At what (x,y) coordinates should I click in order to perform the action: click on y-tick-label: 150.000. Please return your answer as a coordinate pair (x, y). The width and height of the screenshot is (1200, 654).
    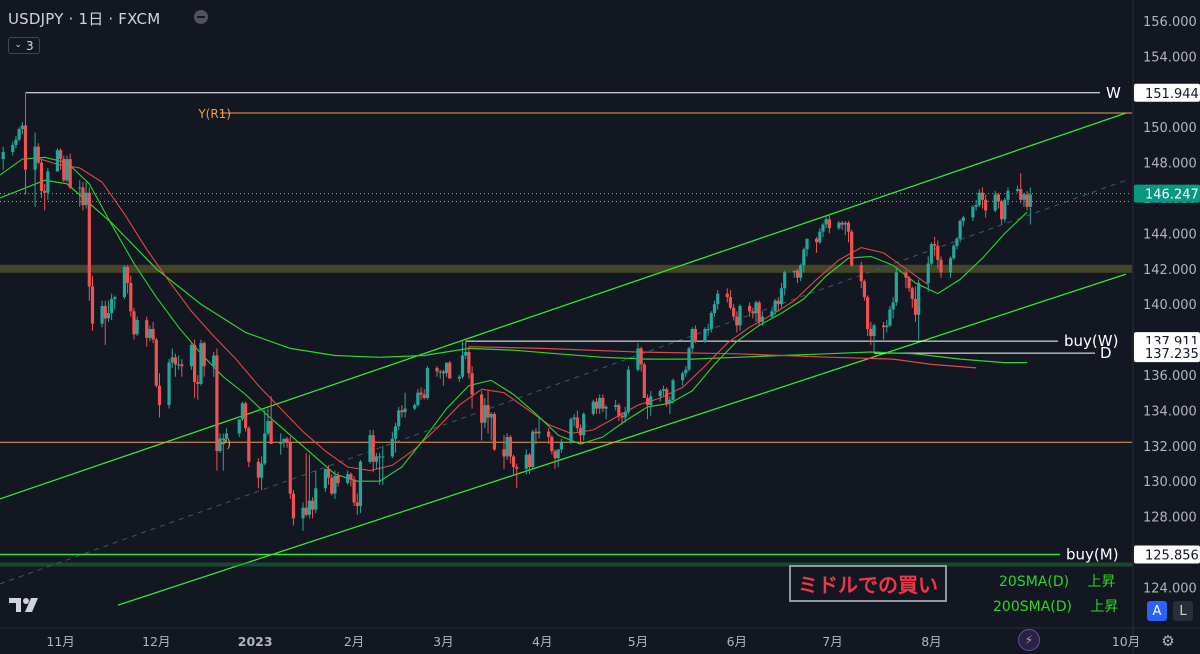
    Looking at the image, I should click on (1170, 128).